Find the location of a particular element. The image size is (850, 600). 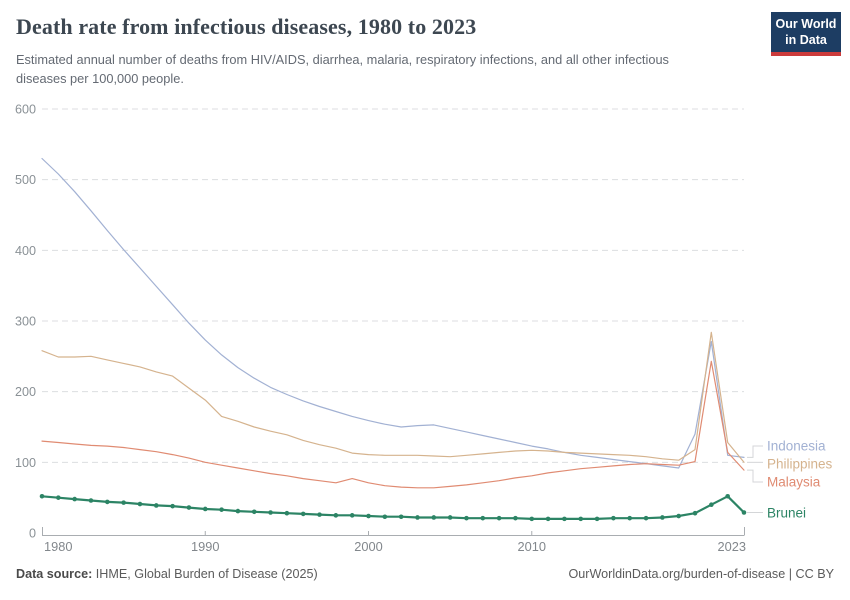

x-axis-tick-label: 2000 is located at coordinates (368, 546).